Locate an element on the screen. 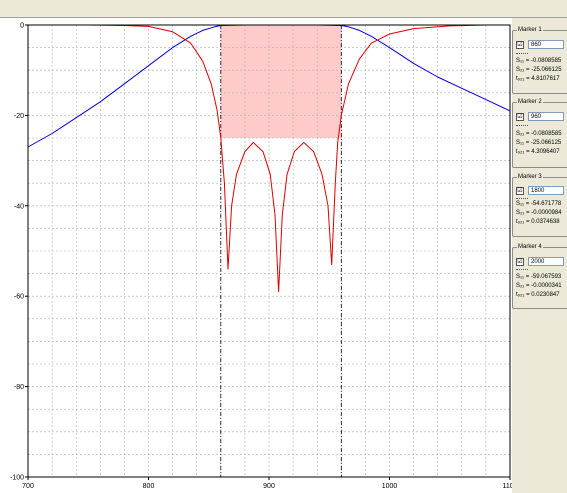 The height and width of the screenshot is (493, 567). marker-1-title: Marker 1 is located at coordinates (530, 30).